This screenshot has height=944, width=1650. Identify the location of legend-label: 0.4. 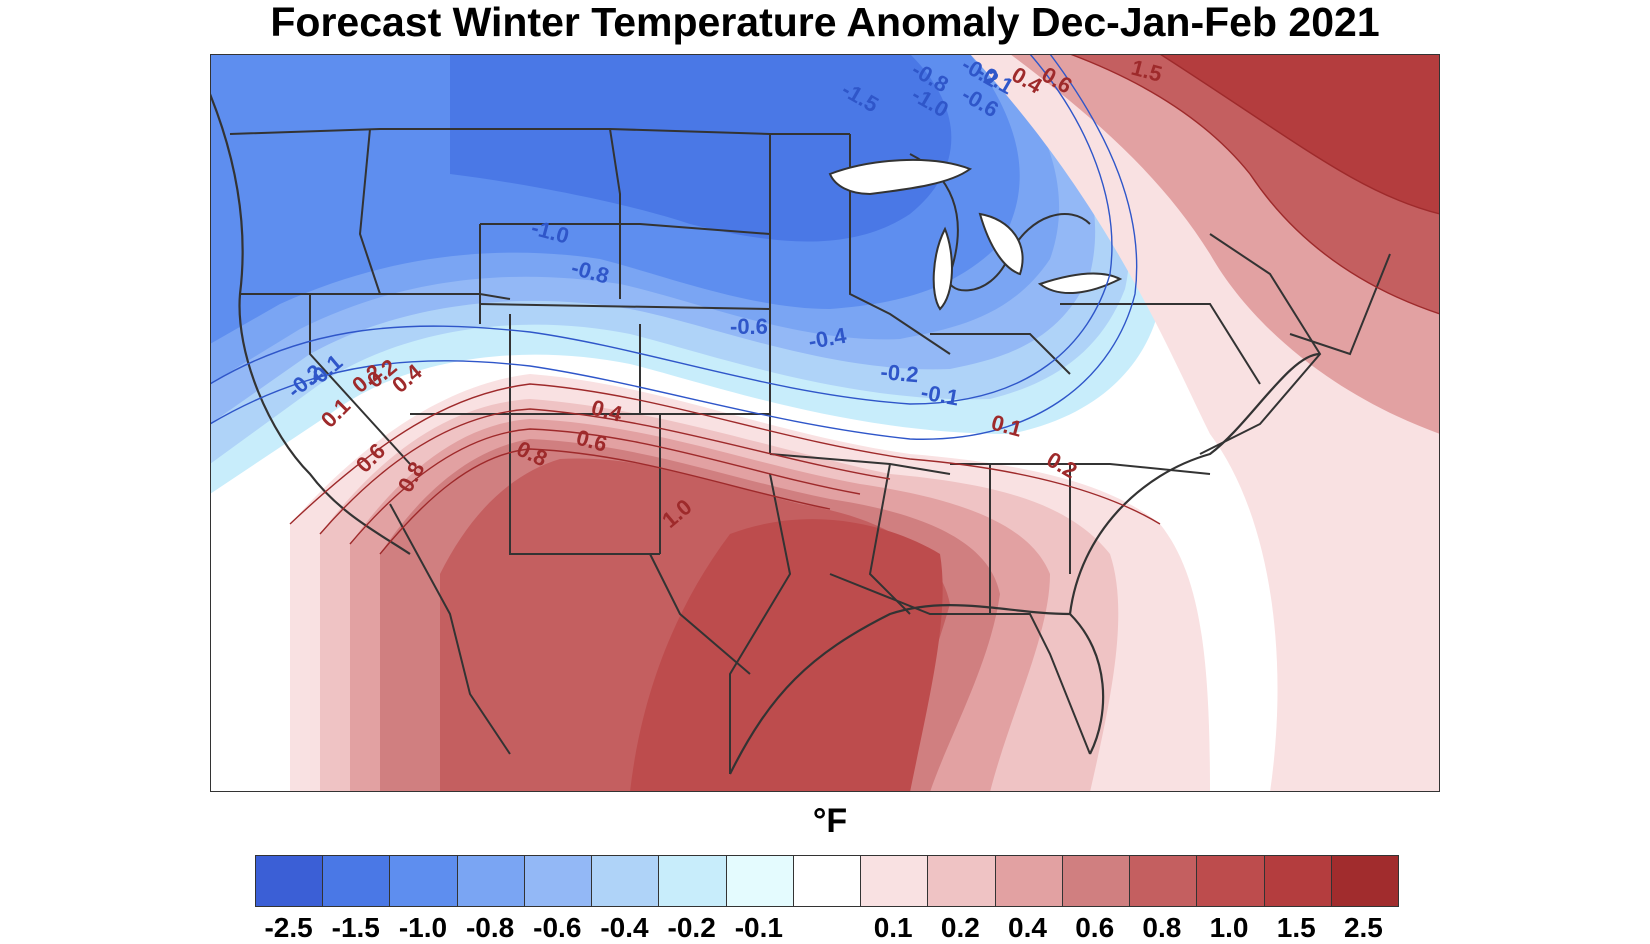
(1027, 927).